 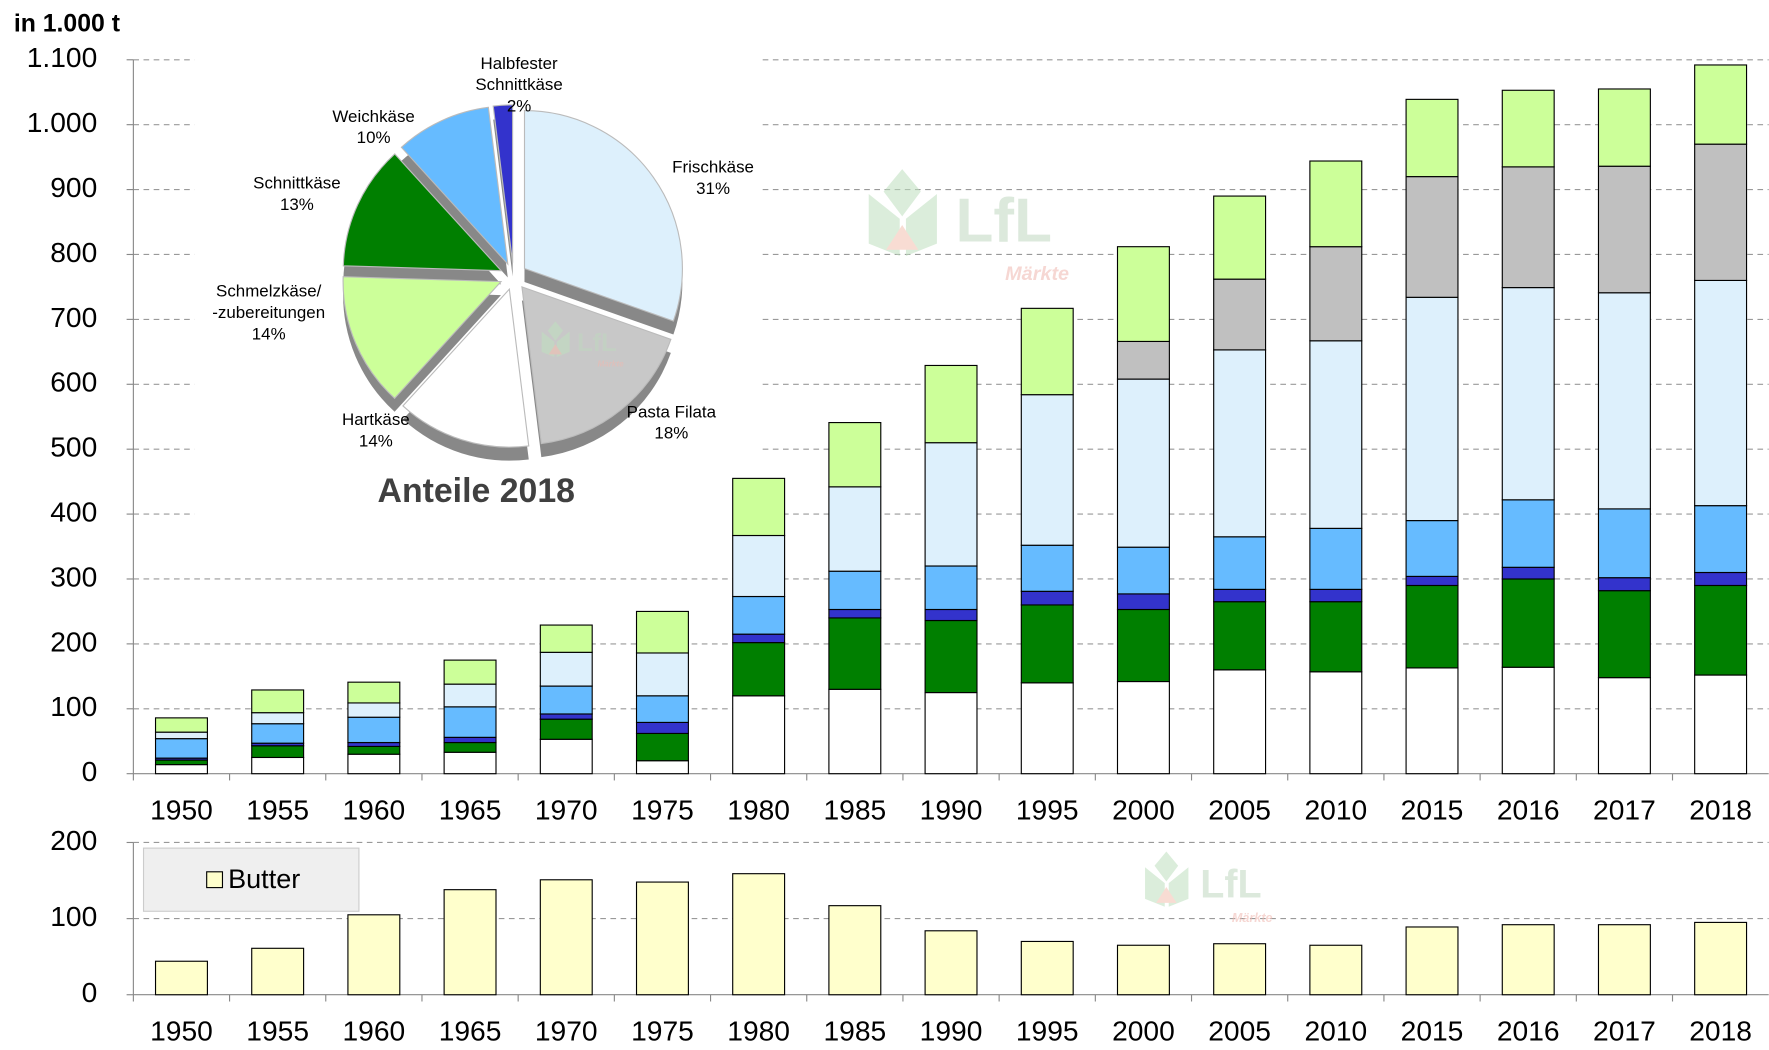 What do you see at coordinates (376, 420) in the screenshot?
I see `pie-category: Hartkäse` at bounding box center [376, 420].